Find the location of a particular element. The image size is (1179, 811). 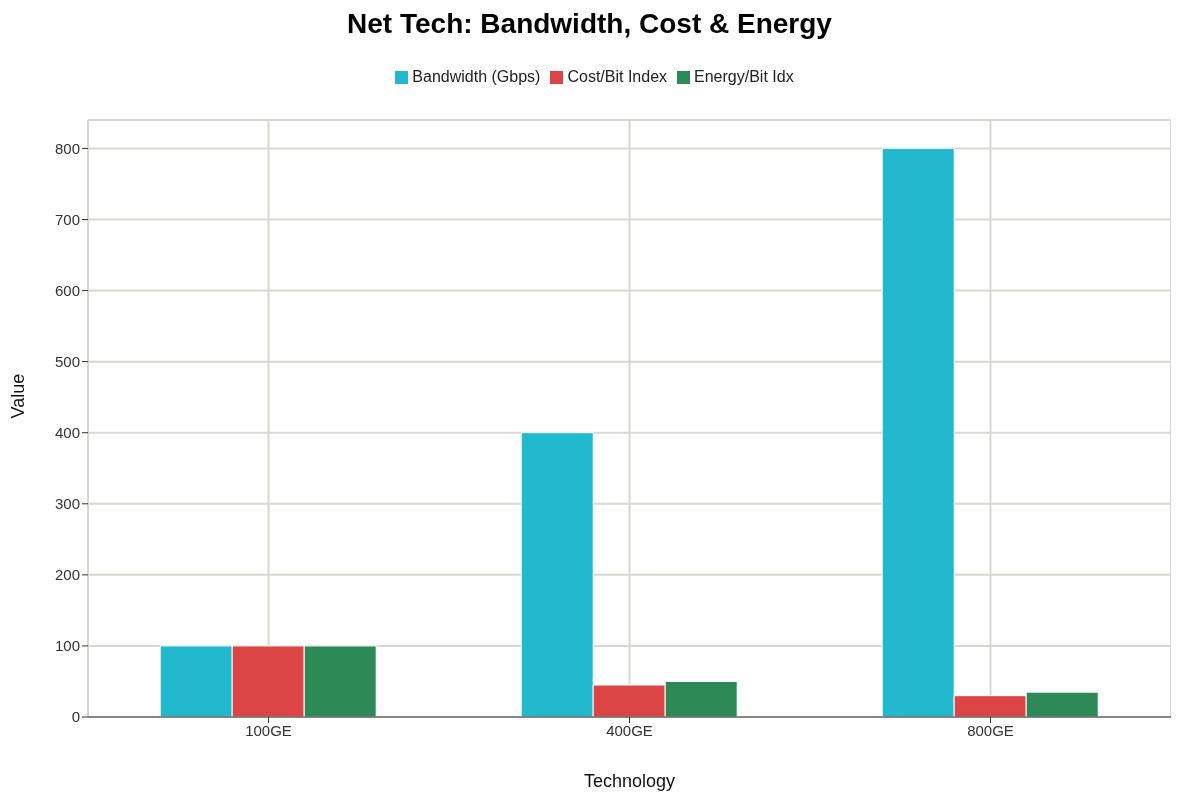

y-tick-label: 500 is located at coordinates (67, 361).